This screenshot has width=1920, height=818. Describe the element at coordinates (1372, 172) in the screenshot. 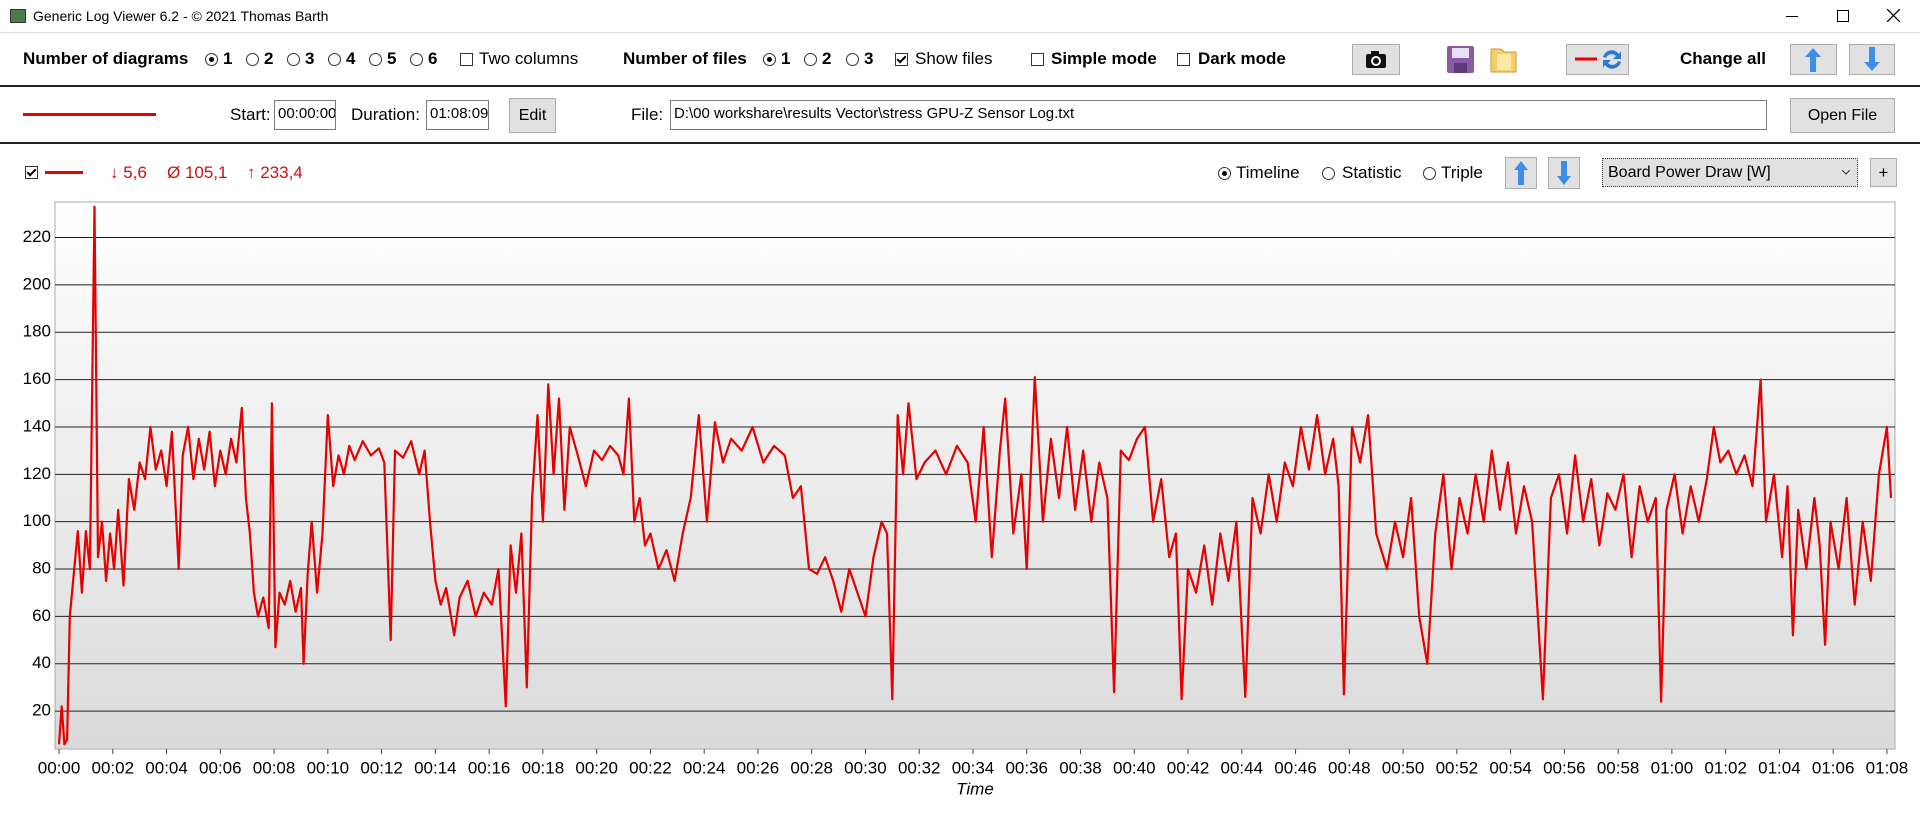

I see `radio-label: Statistic` at that location.